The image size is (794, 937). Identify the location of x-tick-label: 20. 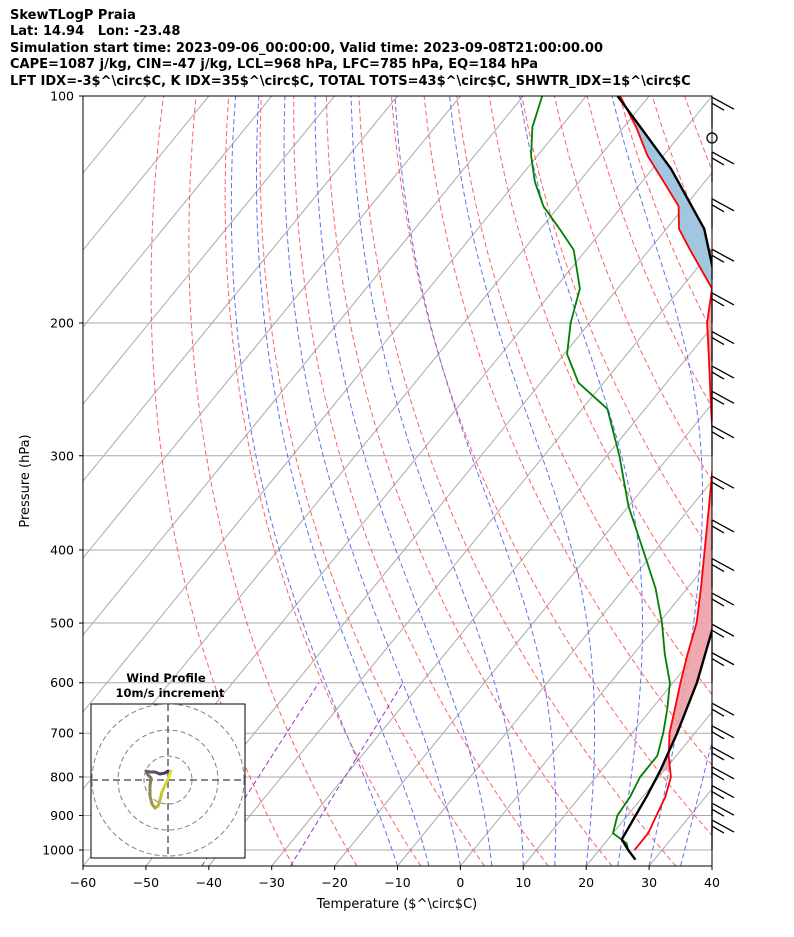
(586, 882).